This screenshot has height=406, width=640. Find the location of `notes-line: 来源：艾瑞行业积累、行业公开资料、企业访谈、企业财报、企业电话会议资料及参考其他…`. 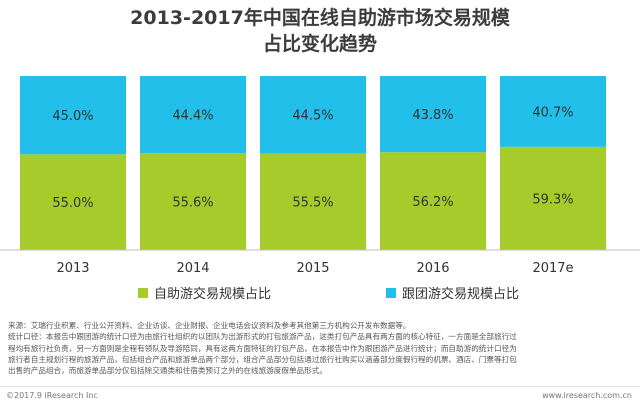

notes-line: 来源：艾瑞行业积累、行业公开资料、企业访谈、企业财报、企业电话会议资料及参考其他… is located at coordinates (209, 325).